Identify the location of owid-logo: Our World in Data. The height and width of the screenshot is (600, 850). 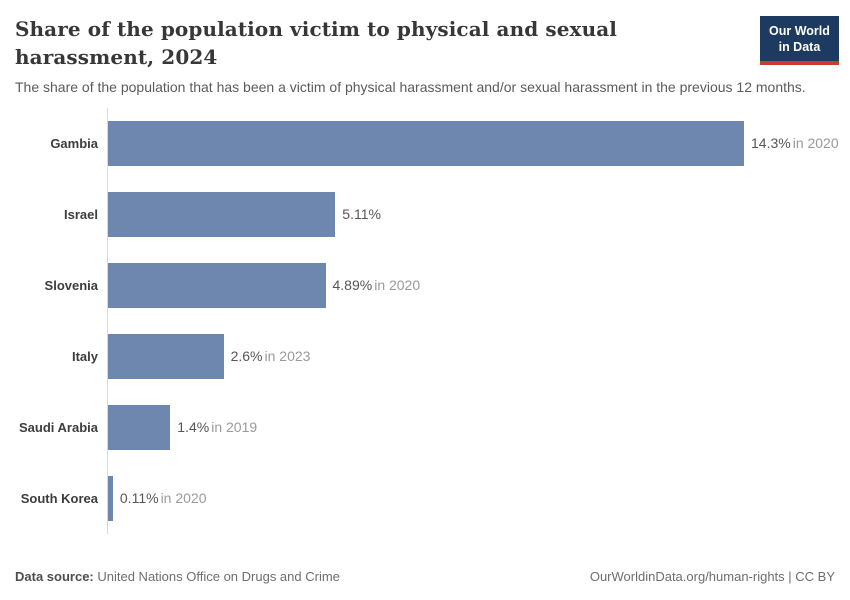
(799, 40).